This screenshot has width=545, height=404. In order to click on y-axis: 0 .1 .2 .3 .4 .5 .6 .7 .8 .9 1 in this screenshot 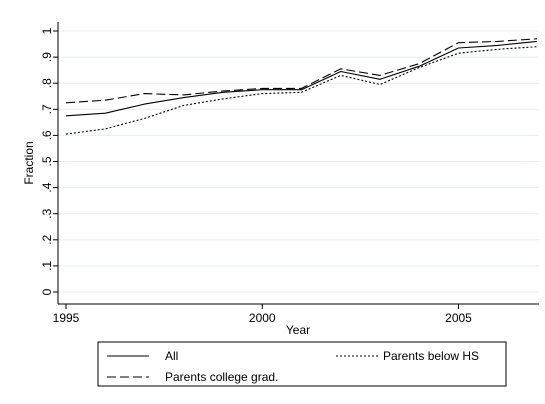, I will do `click(49, 163)`.